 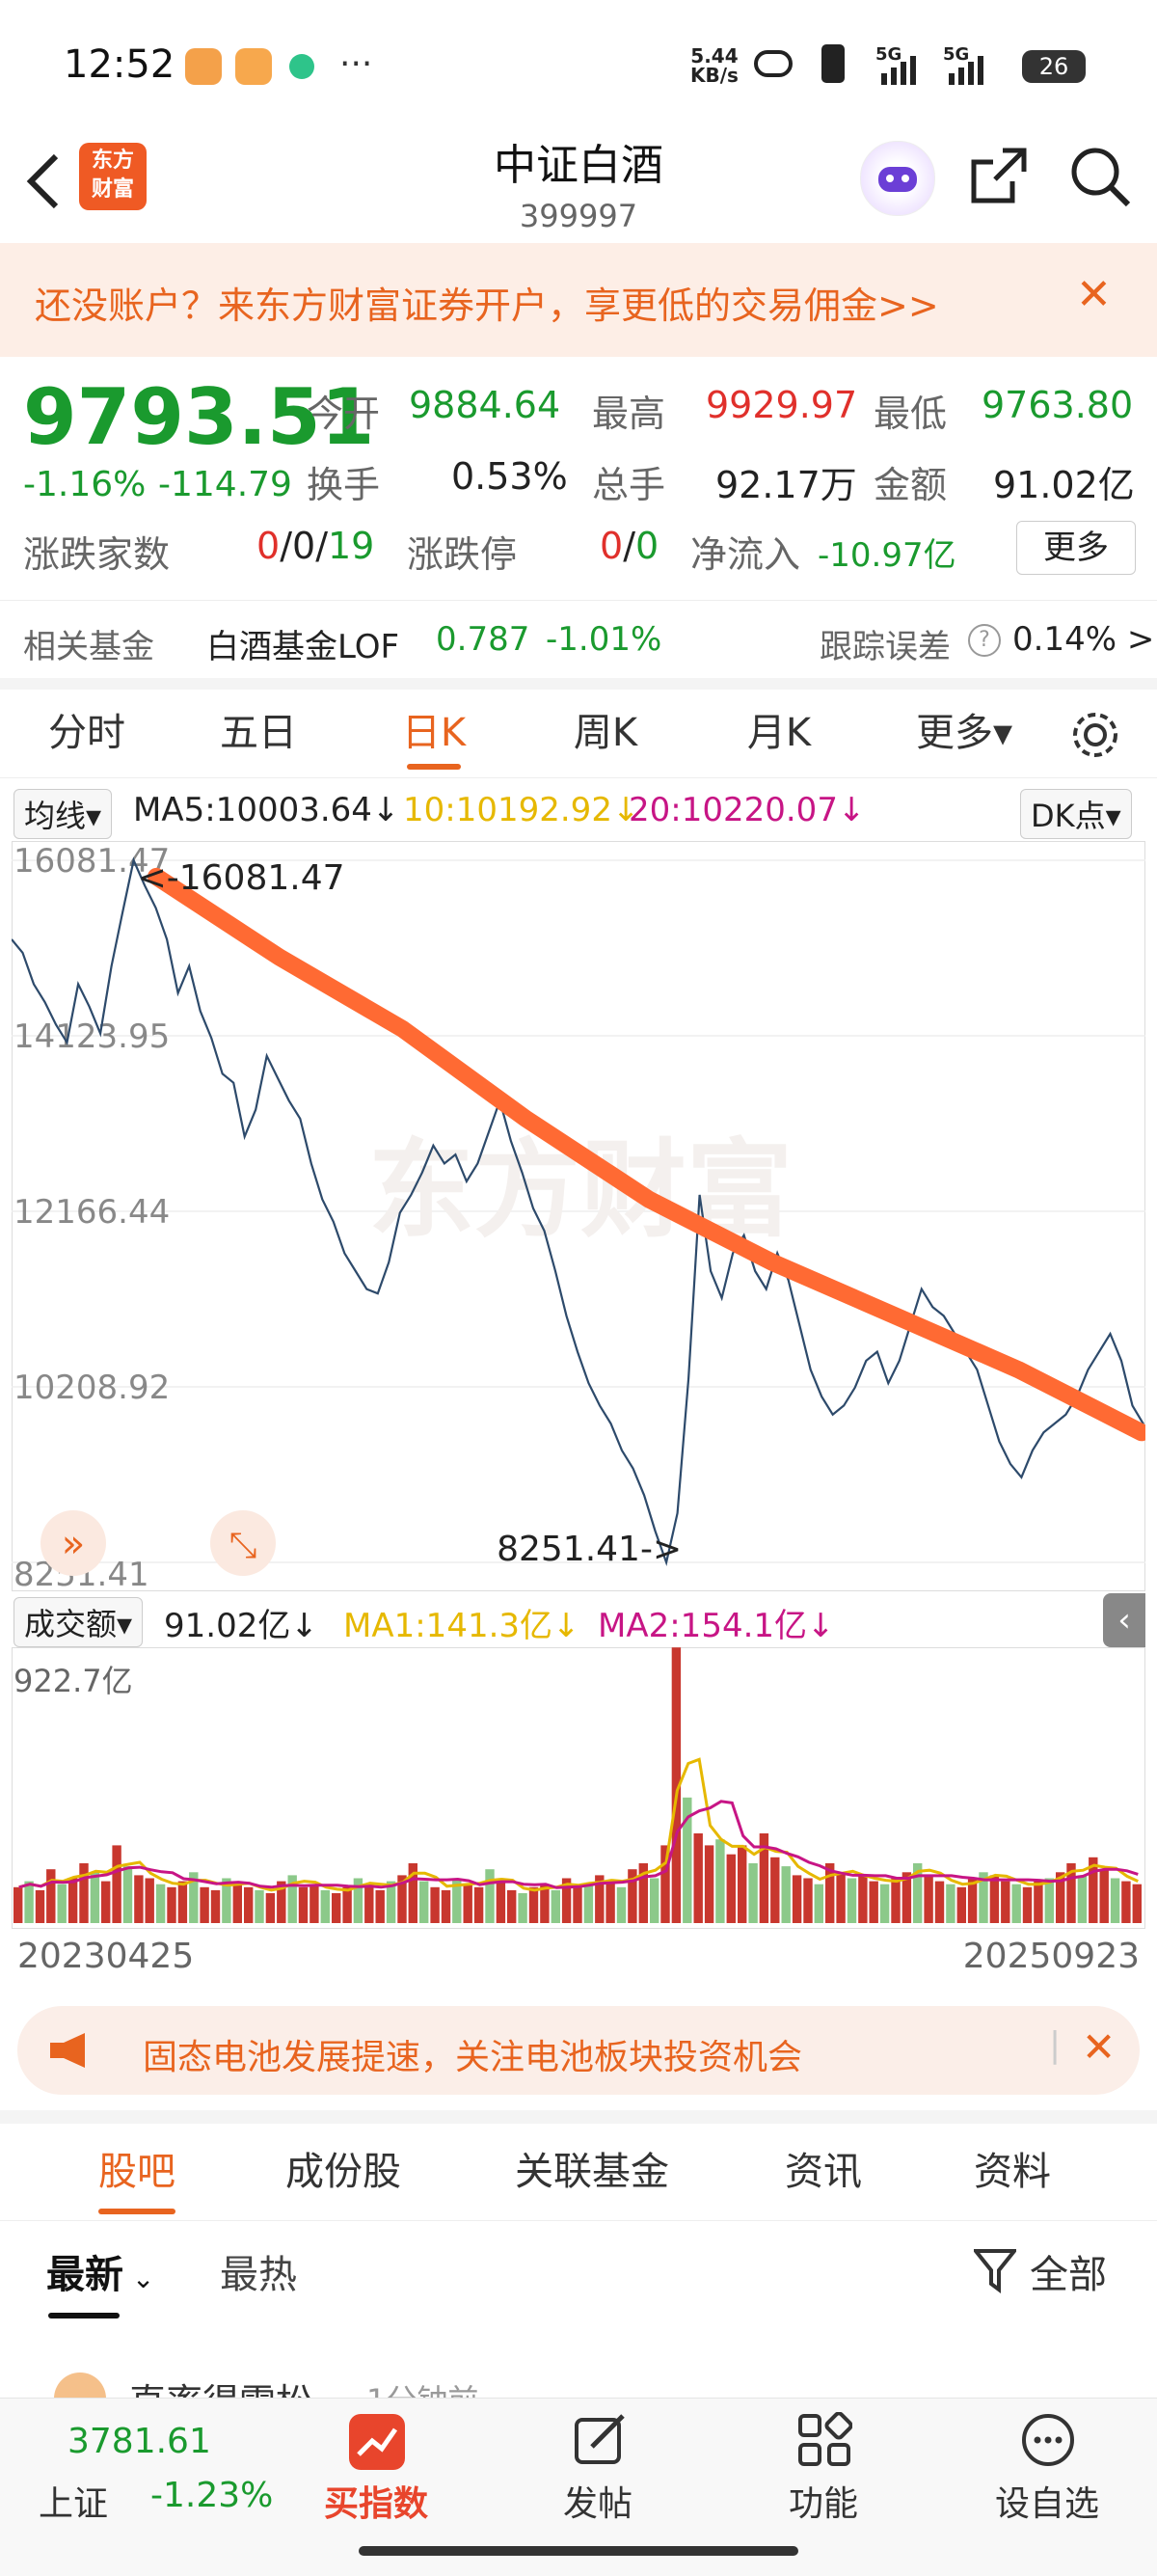 What do you see at coordinates (823, 2480) in the screenshot?
I see `functions-button: 功能` at bounding box center [823, 2480].